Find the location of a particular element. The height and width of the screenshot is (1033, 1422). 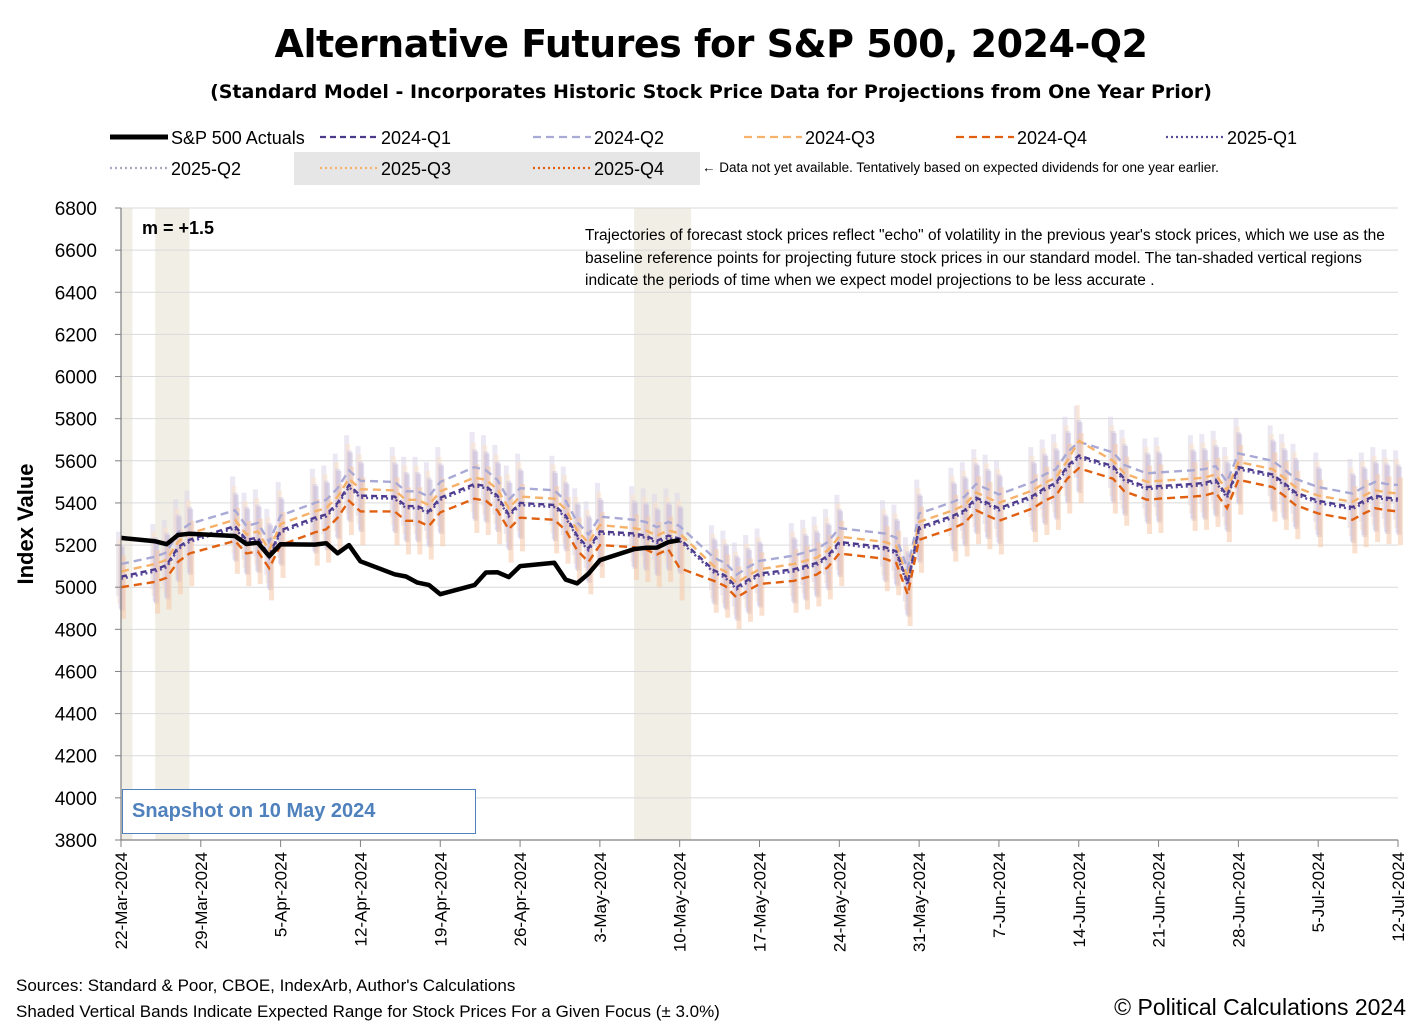

x-tick-label: 17-May-2024 is located at coordinates (760, 902).